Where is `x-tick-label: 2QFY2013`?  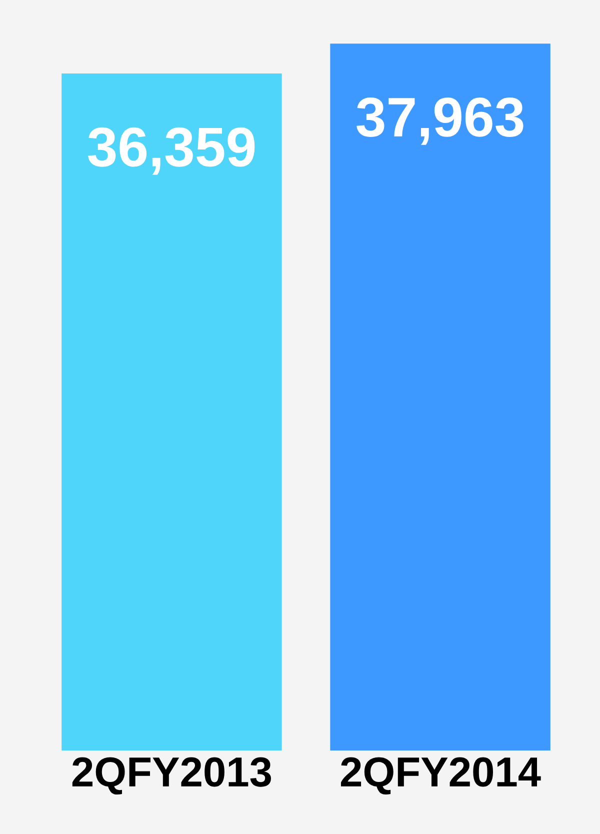
x-tick-label: 2QFY2013 is located at coordinates (171, 776).